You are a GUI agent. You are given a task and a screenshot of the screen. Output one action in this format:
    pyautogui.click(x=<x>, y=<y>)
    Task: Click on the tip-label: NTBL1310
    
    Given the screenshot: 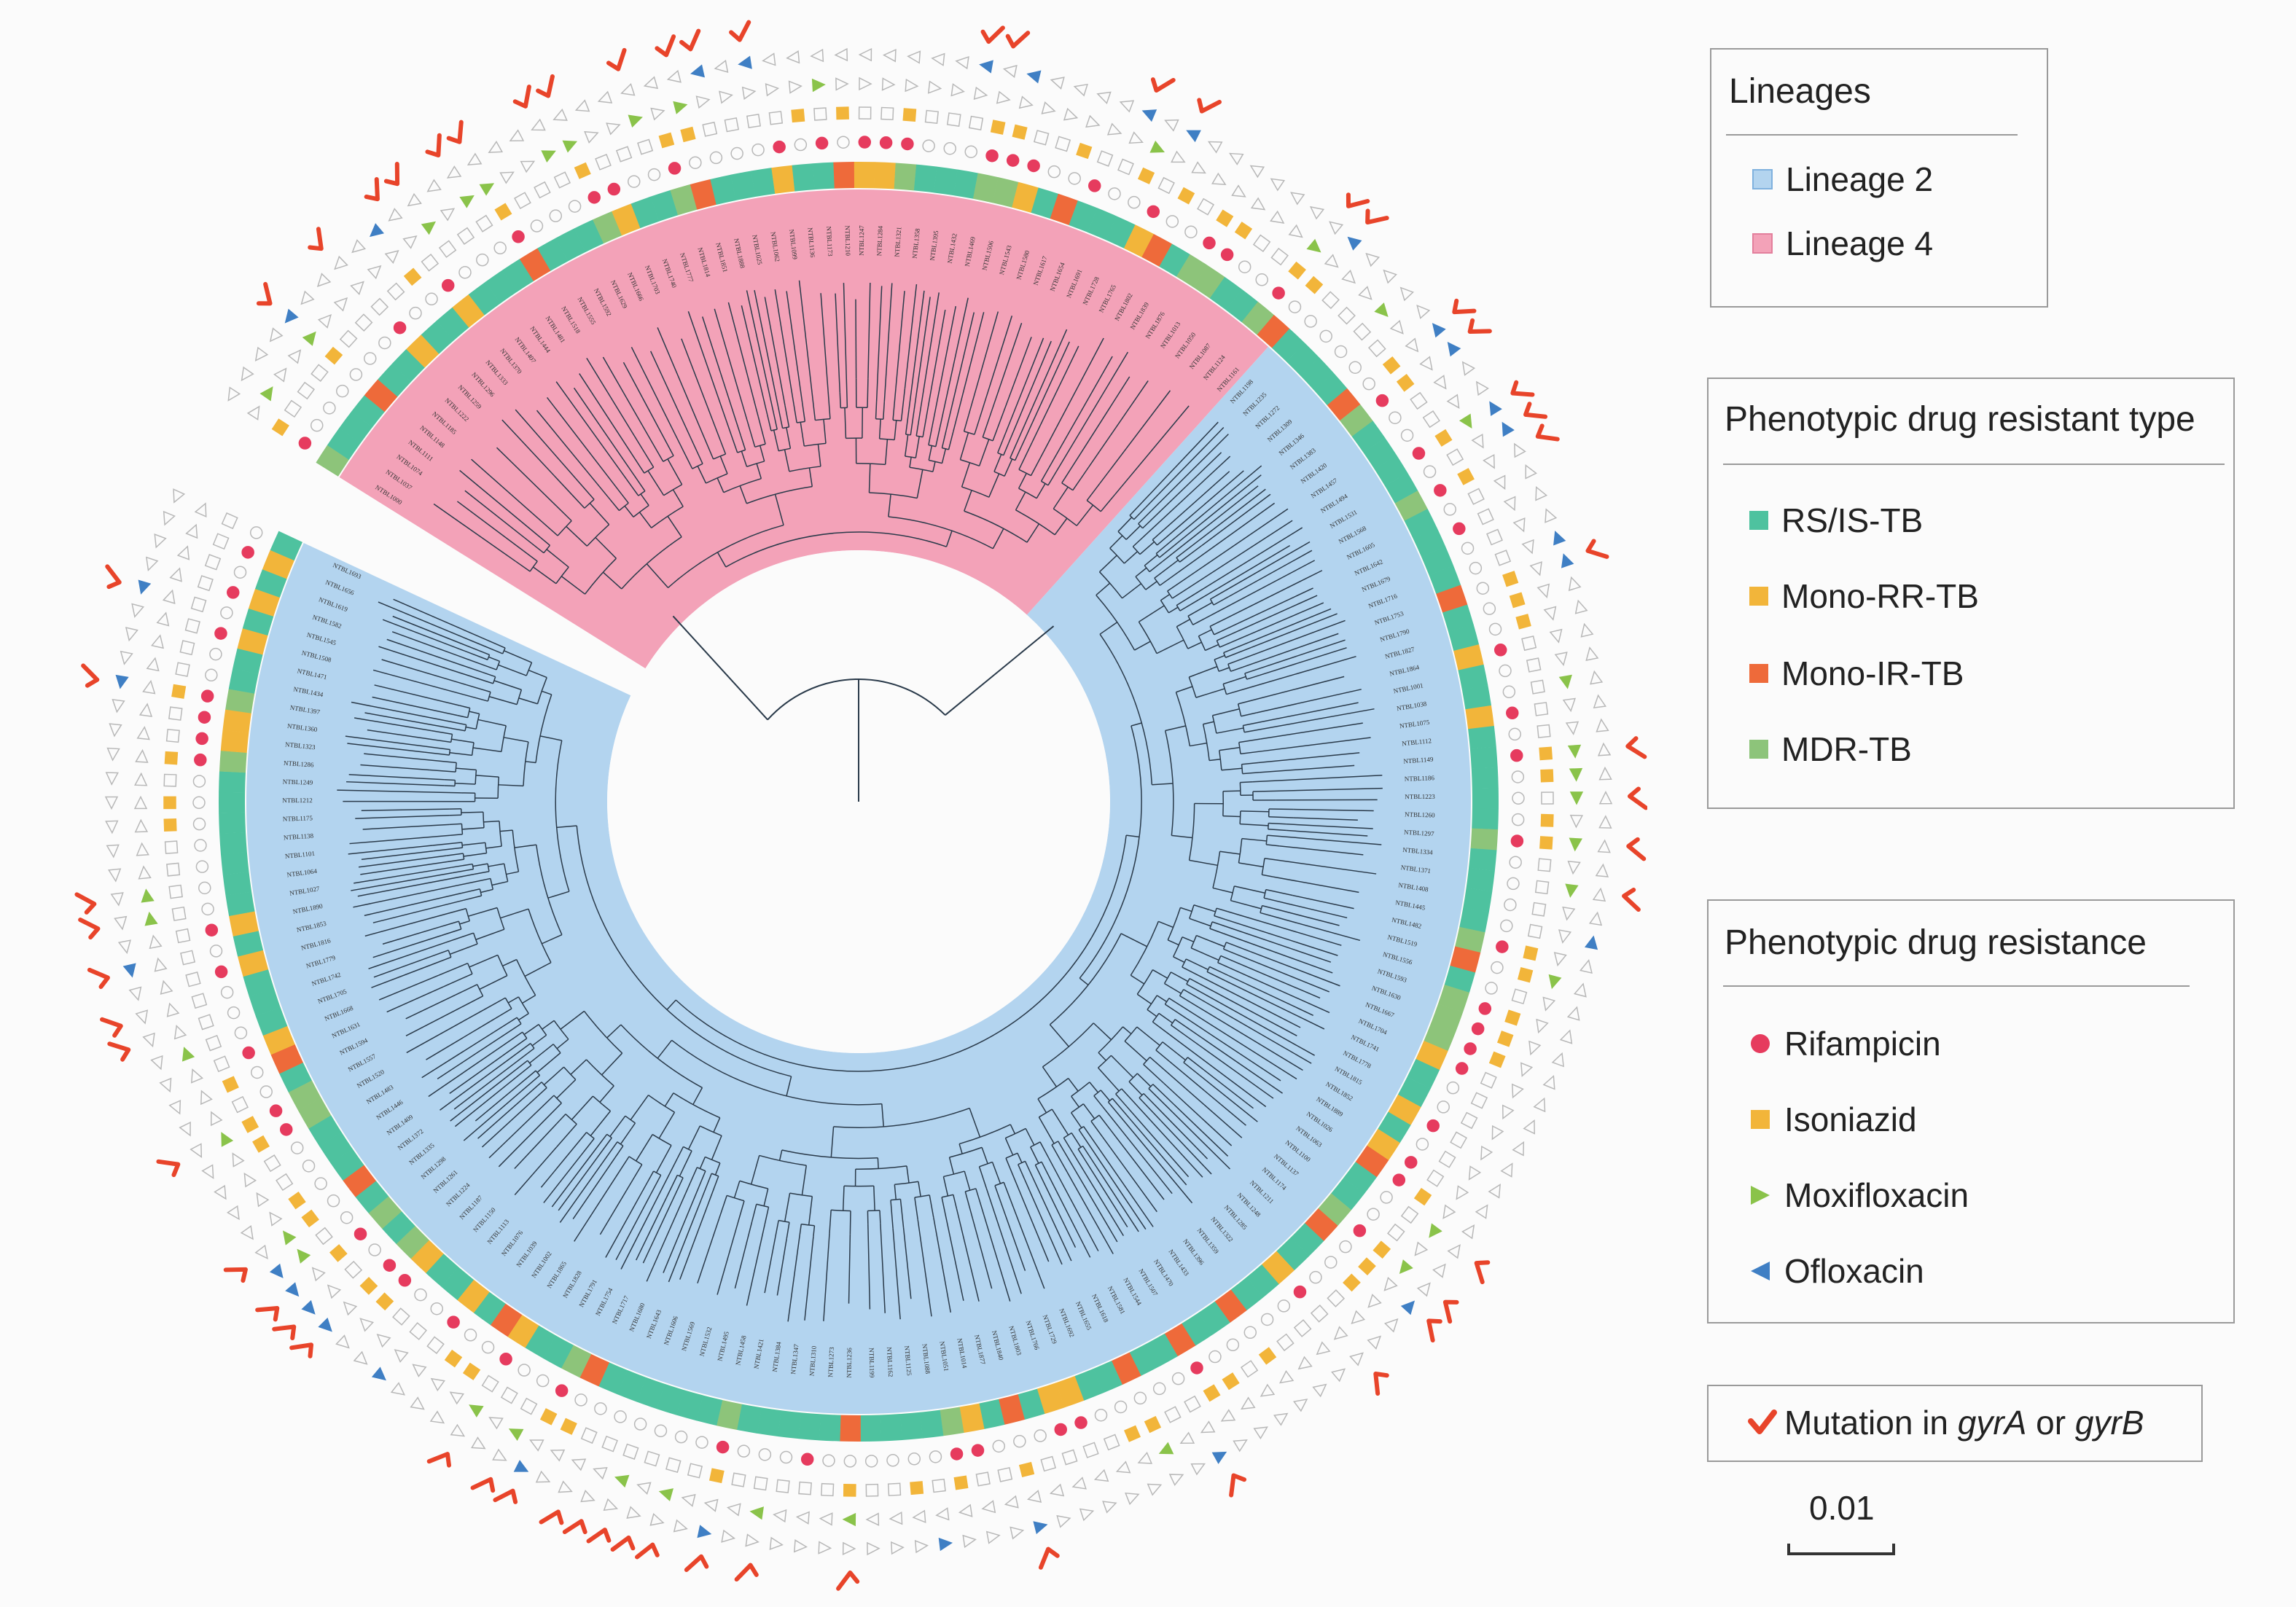 What is the action you would take?
    pyautogui.click(x=813, y=1361)
    